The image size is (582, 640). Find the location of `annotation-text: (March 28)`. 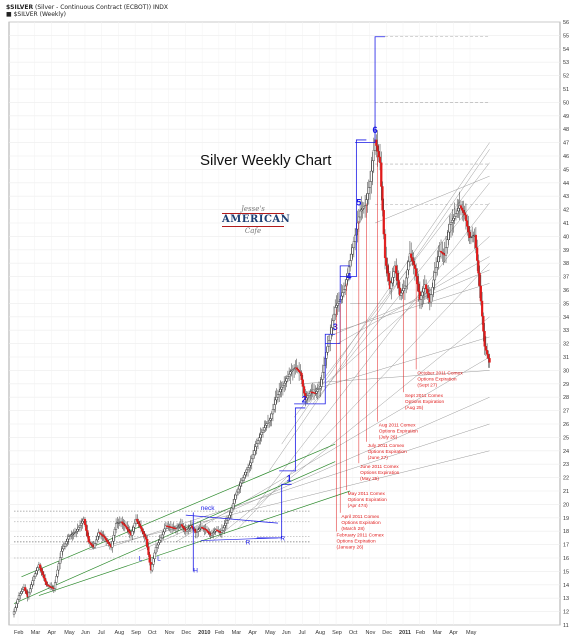

annotation-text: (March 28) is located at coordinates (353, 529).